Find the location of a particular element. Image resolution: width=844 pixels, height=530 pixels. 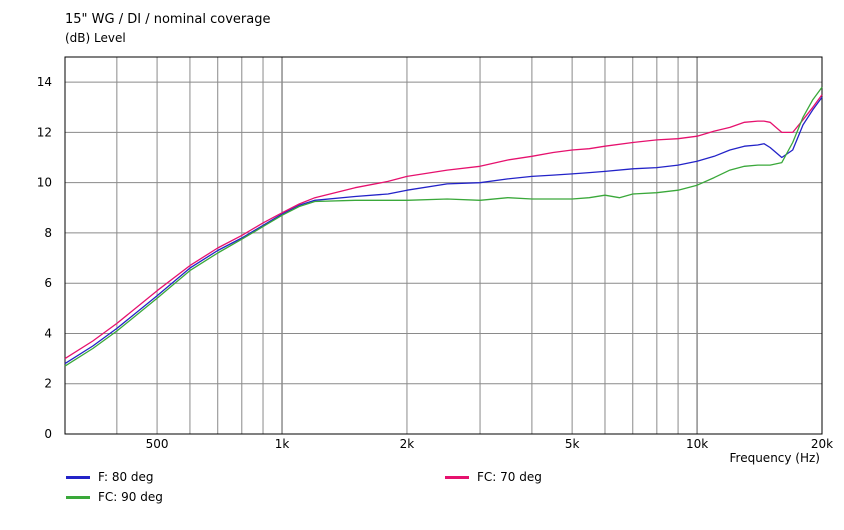

x-tick-label: 5k is located at coordinates (572, 444).